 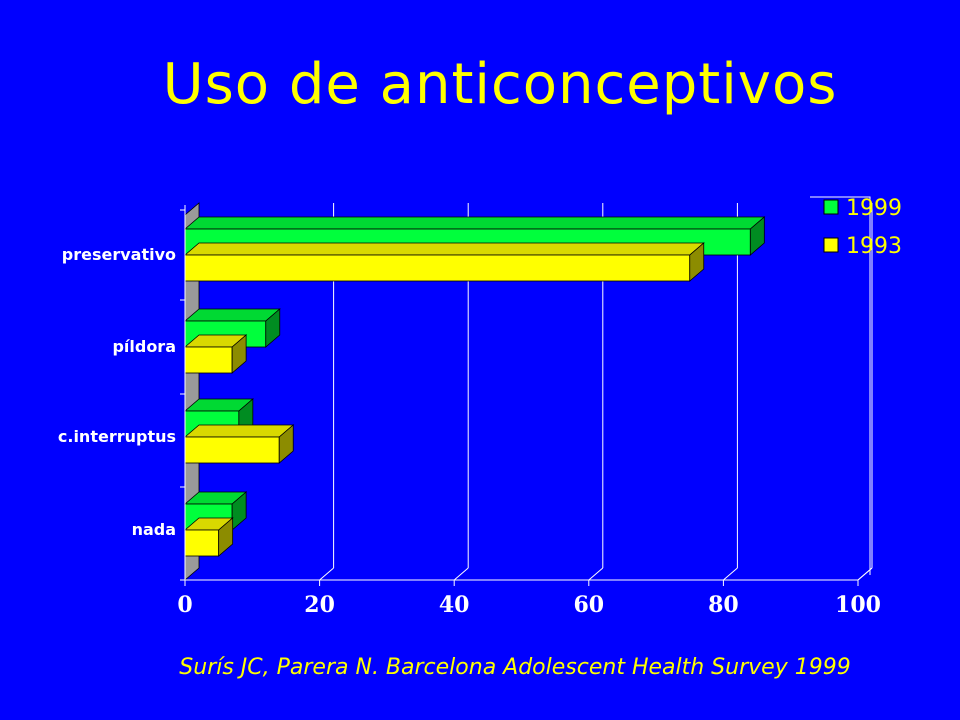 I want to click on legend-frame, so click(x=840, y=385).